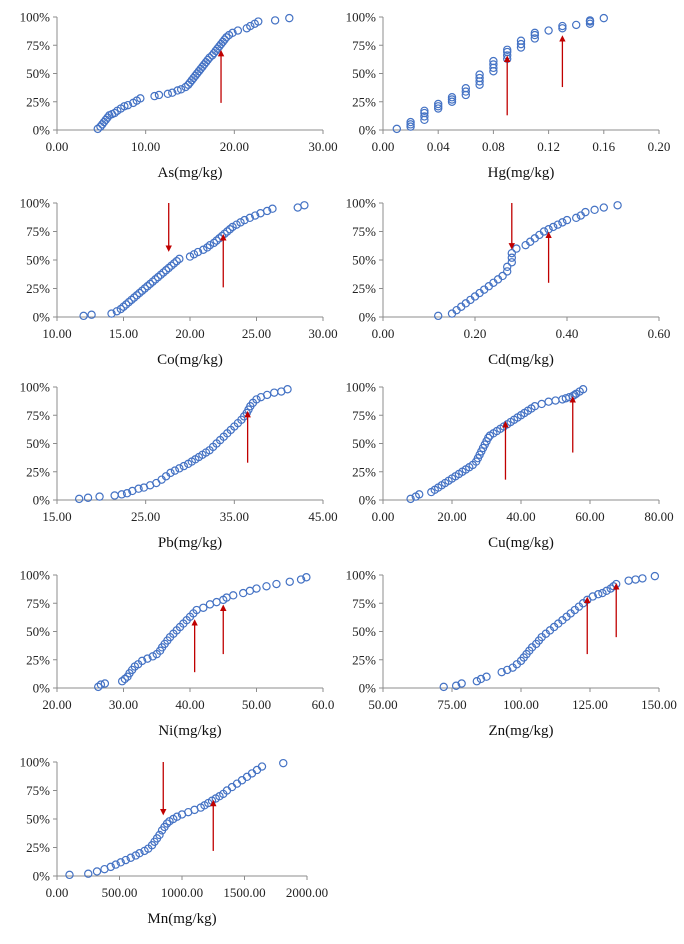 This screenshot has height=944, width=684. I want to click on y-tick-label: 75%, so click(38, 415).